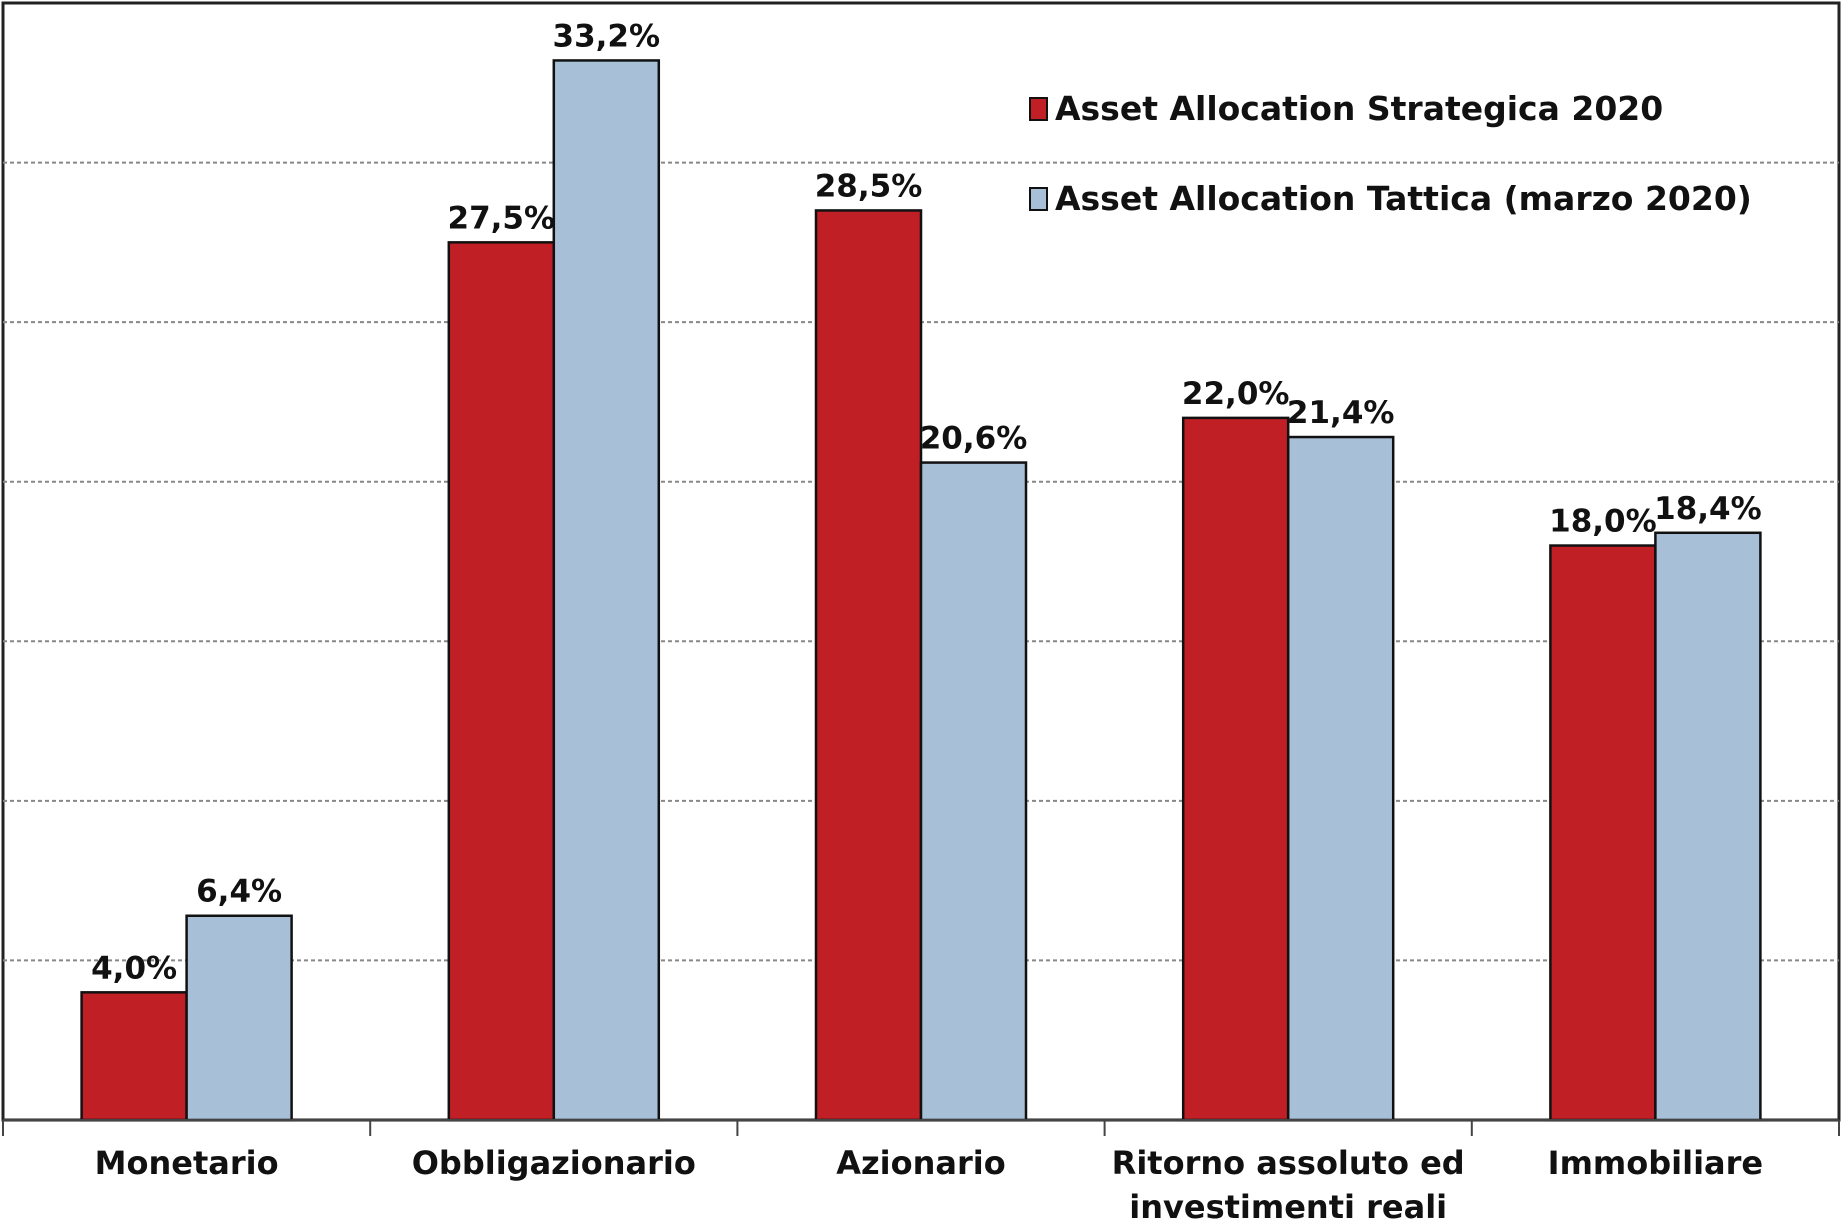 This screenshot has width=1846, height=1223. What do you see at coordinates (1288, 1163) in the screenshot?
I see `category-label: Ritorno assoluto ed` at bounding box center [1288, 1163].